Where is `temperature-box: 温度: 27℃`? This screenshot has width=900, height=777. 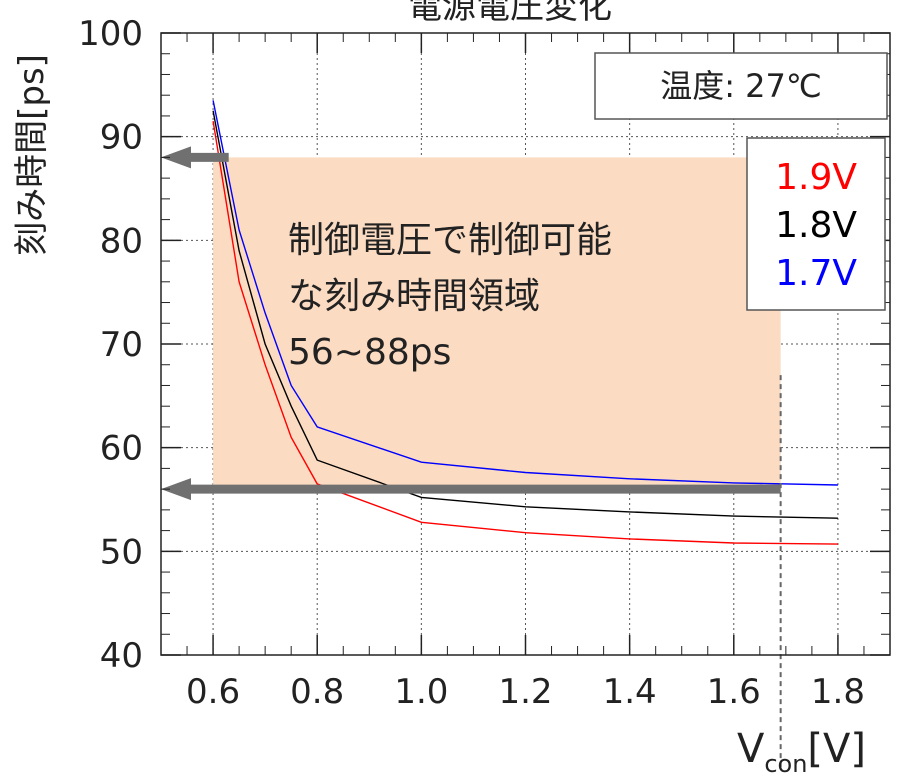
temperature-box: 温度: 27℃ is located at coordinates (741, 86).